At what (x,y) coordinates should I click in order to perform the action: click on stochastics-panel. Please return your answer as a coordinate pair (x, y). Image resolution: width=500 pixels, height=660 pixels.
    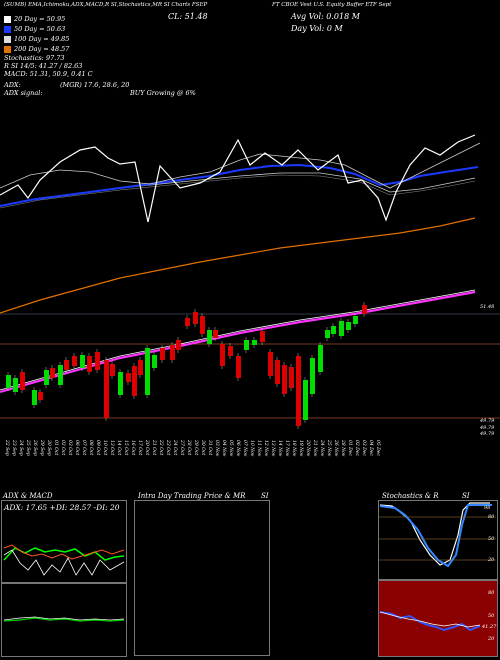
    Looking at the image, I should click on (438, 540).